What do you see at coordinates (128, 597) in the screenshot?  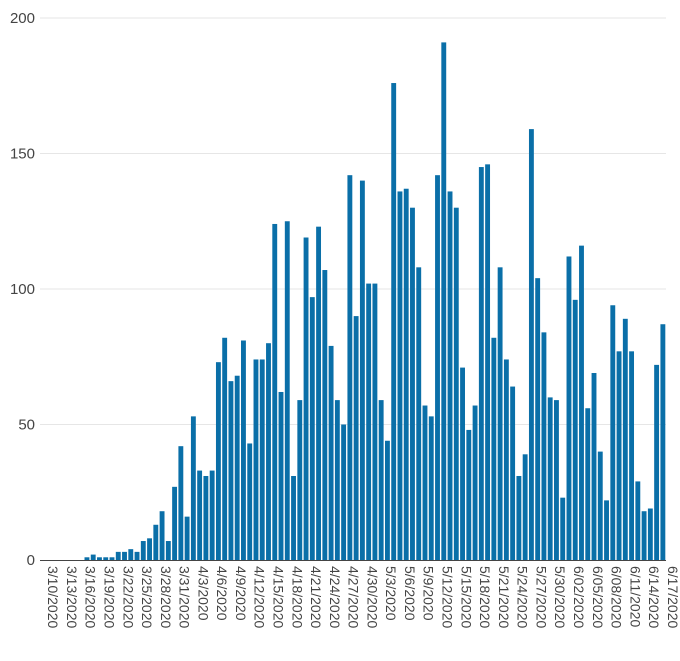 I see `x-tick-label: 3/22/2020` at bounding box center [128, 597].